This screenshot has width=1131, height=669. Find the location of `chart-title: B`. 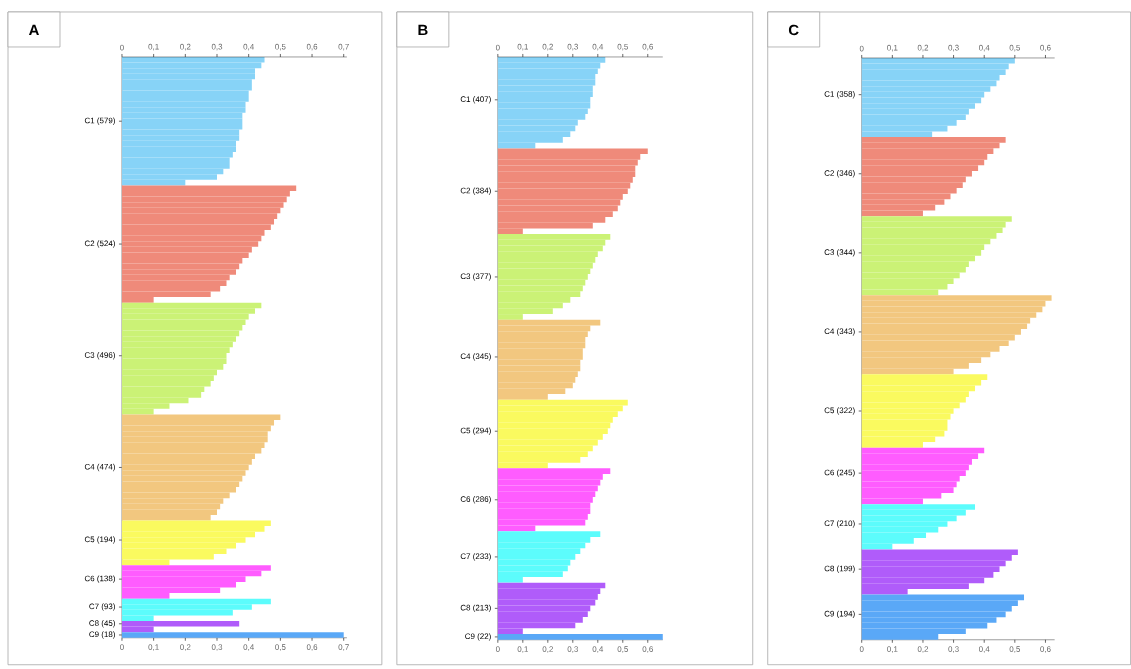

chart-title: B is located at coordinates (423, 30).